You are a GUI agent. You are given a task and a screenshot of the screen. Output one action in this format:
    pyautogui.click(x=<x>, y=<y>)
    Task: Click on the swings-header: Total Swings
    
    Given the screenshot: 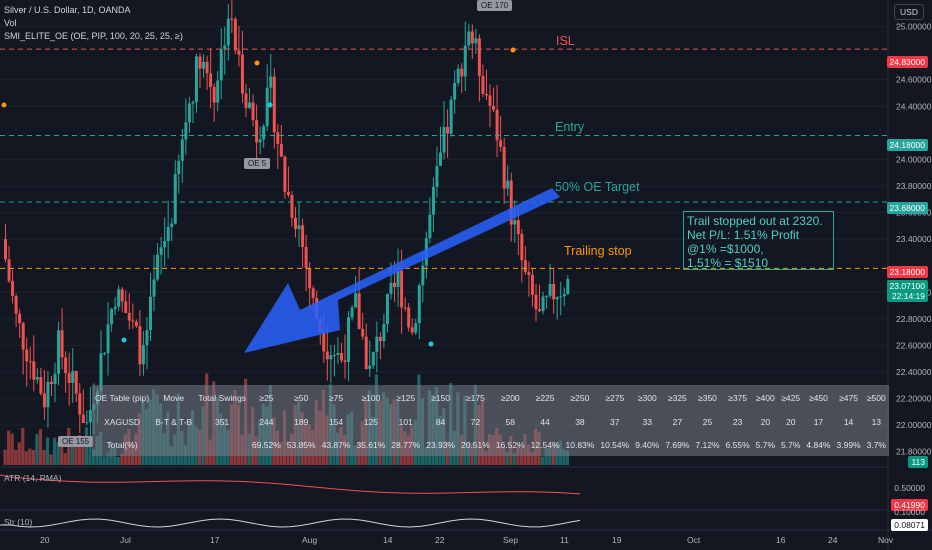 What is the action you would take?
    pyautogui.click(x=222, y=397)
    